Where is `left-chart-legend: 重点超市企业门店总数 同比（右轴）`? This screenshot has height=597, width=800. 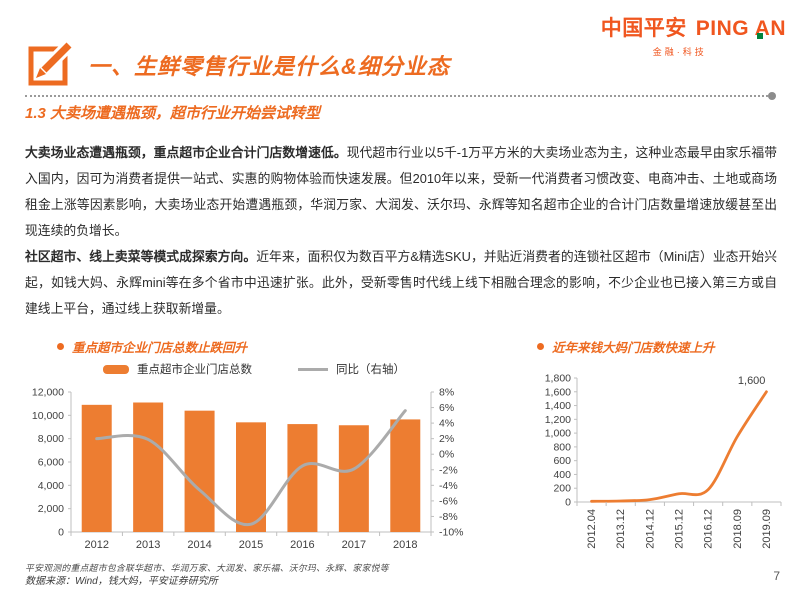 left-chart-legend: 重点超市企业门店总数 同比（右轴） is located at coordinates (295, 369).